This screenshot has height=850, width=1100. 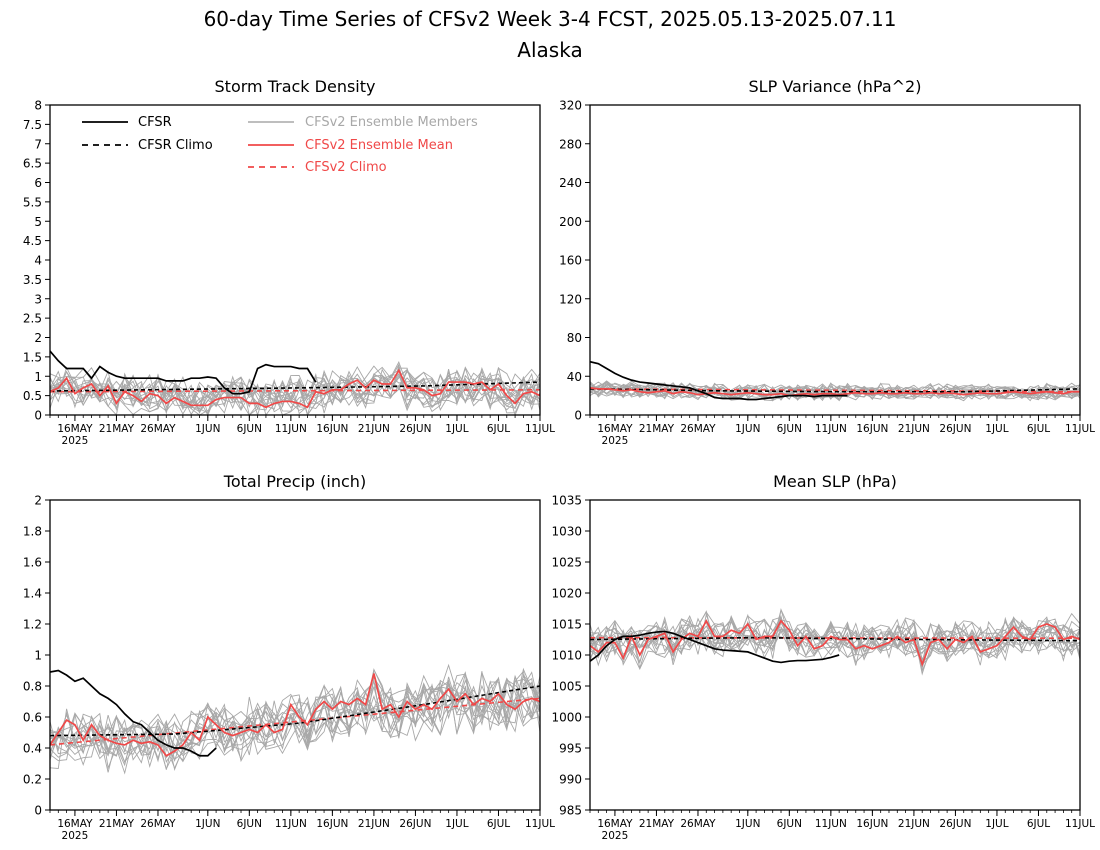 I want to click on y-tick-label: 1030, so click(x=566, y=532).